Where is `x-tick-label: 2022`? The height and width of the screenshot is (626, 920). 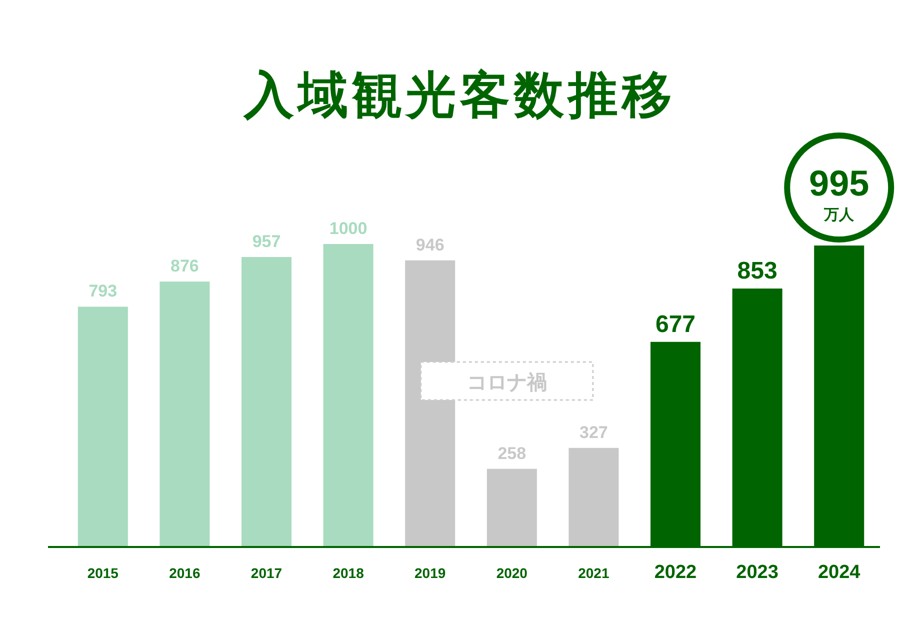 x-tick-label: 2022 is located at coordinates (675, 572).